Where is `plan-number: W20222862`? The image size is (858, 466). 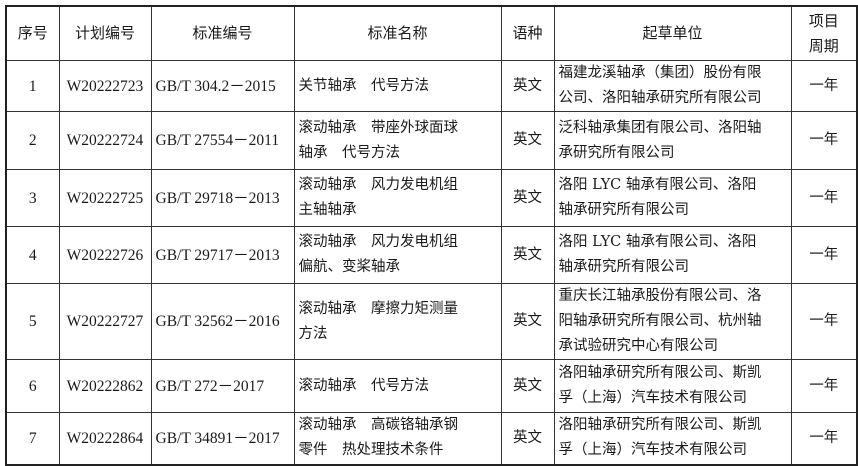 plan-number: W20222862 is located at coordinates (105, 386).